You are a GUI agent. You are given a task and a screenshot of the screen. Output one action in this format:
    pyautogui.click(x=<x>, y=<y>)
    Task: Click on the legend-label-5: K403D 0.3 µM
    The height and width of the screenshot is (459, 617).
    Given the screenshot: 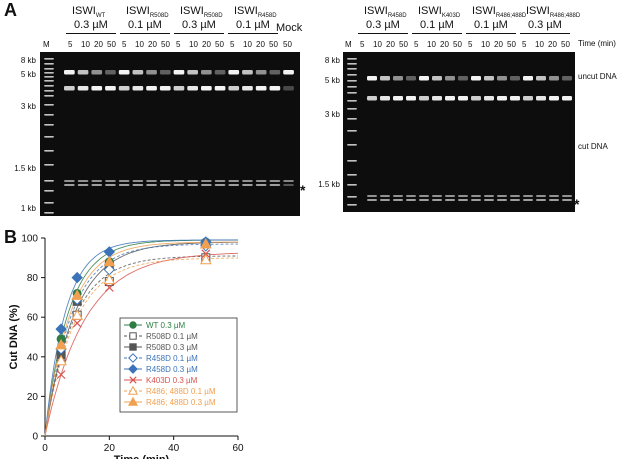 What is the action you would take?
    pyautogui.click(x=172, y=380)
    